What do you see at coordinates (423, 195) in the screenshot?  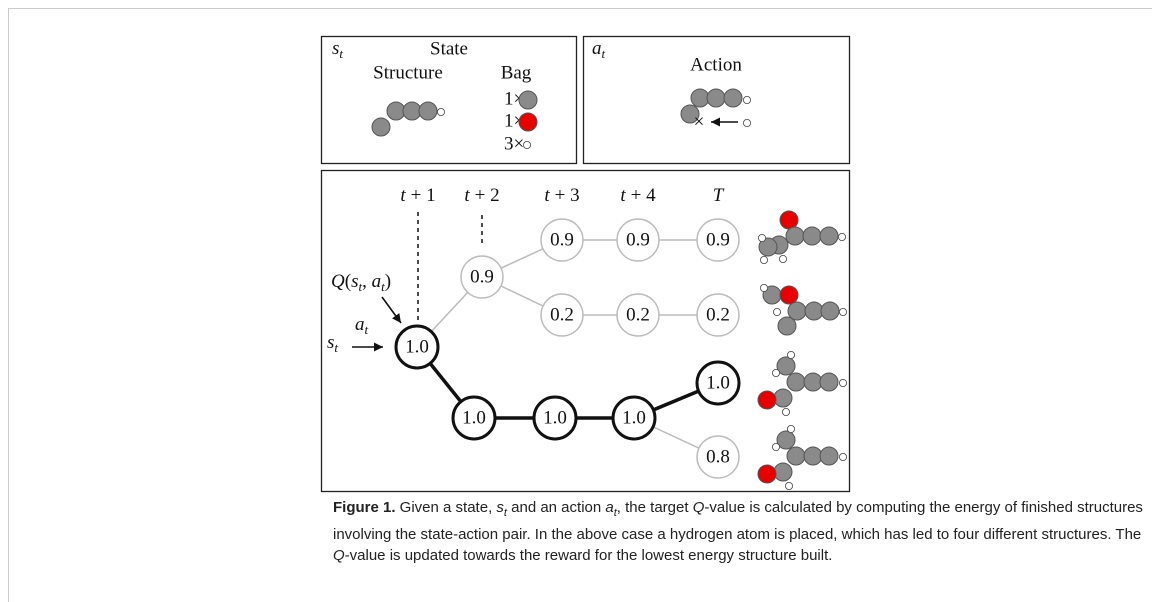 I see `time-label-part: + 1` at bounding box center [423, 195].